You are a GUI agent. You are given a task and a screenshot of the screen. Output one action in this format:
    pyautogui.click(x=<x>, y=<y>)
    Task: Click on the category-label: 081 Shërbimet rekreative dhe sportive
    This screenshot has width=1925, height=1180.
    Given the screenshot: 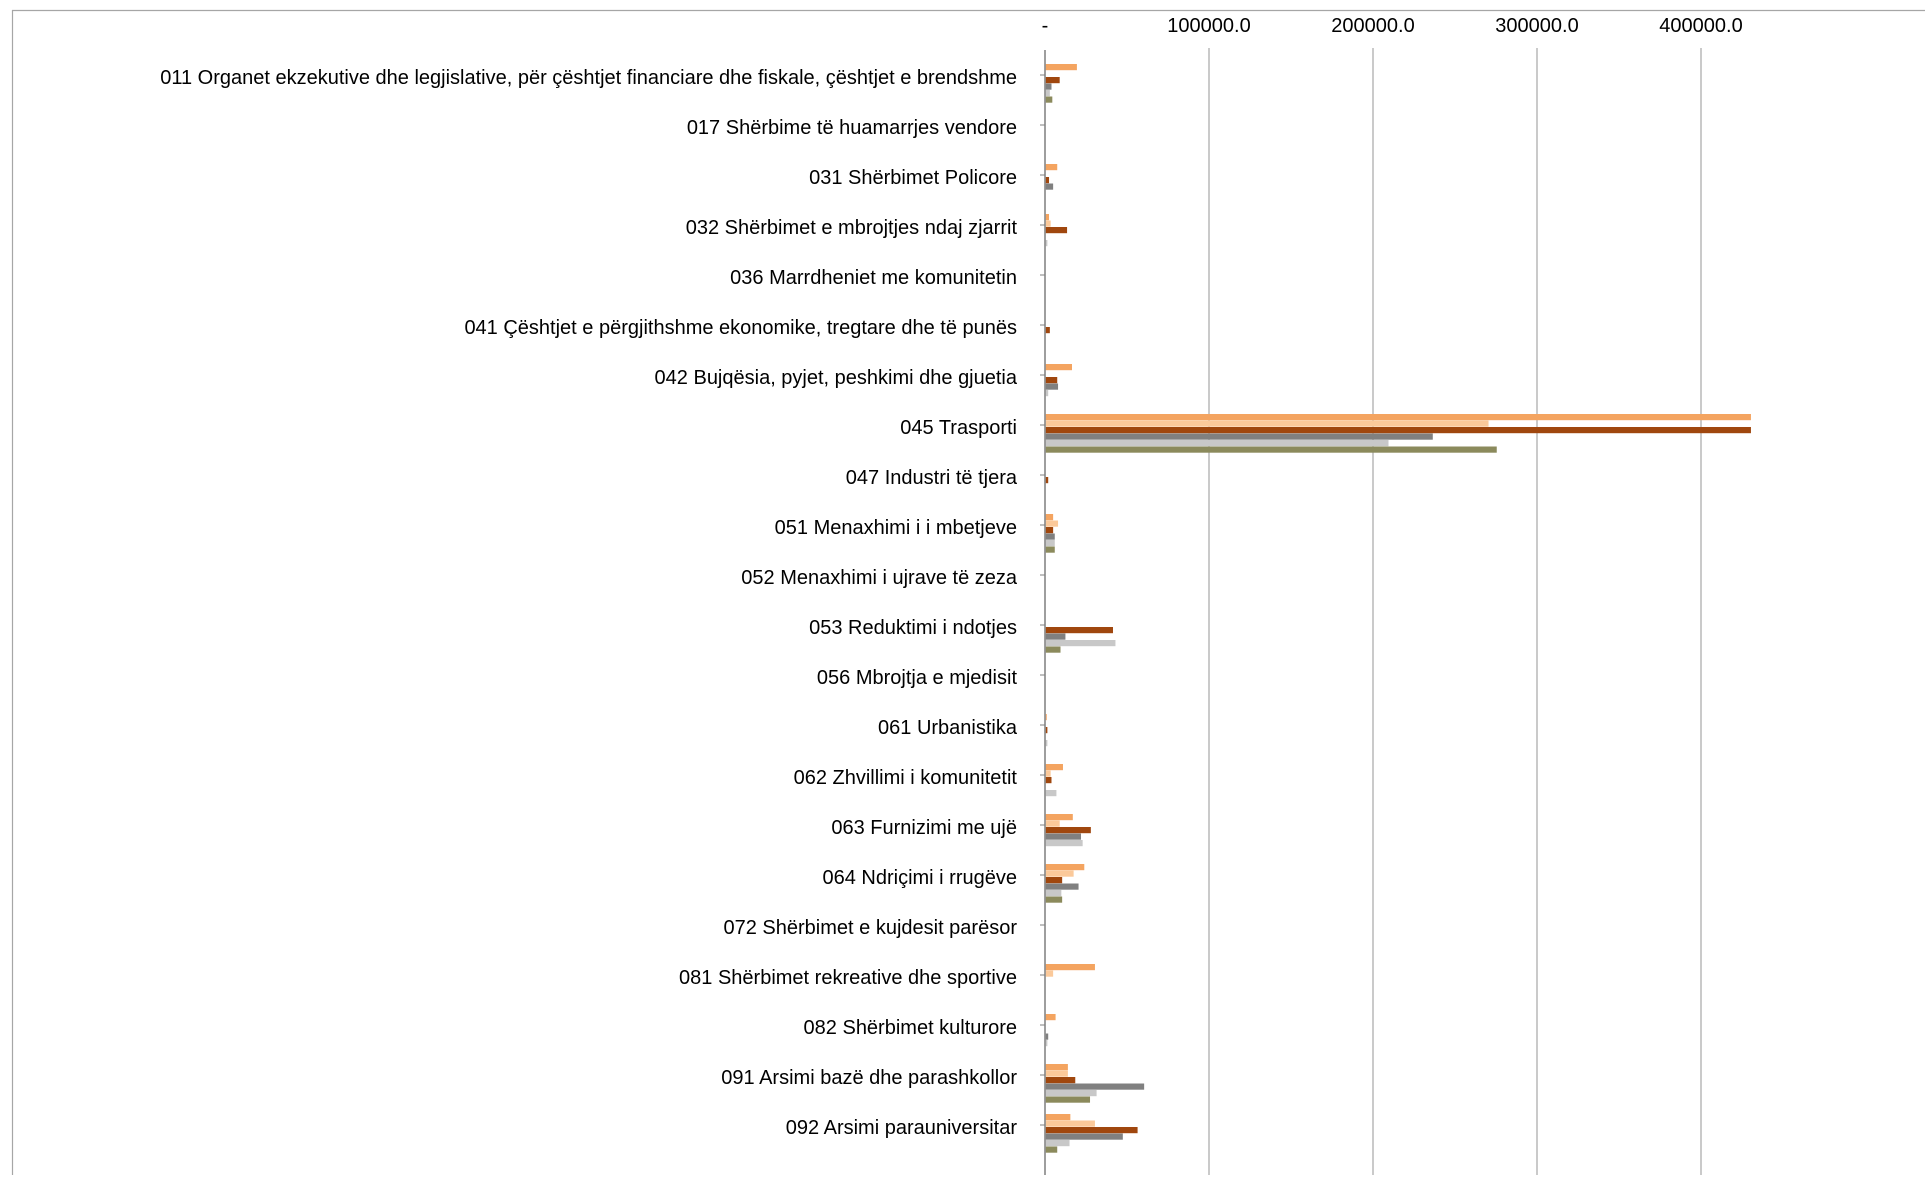 What is the action you would take?
    pyautogui.click(x=848, y=978)
    